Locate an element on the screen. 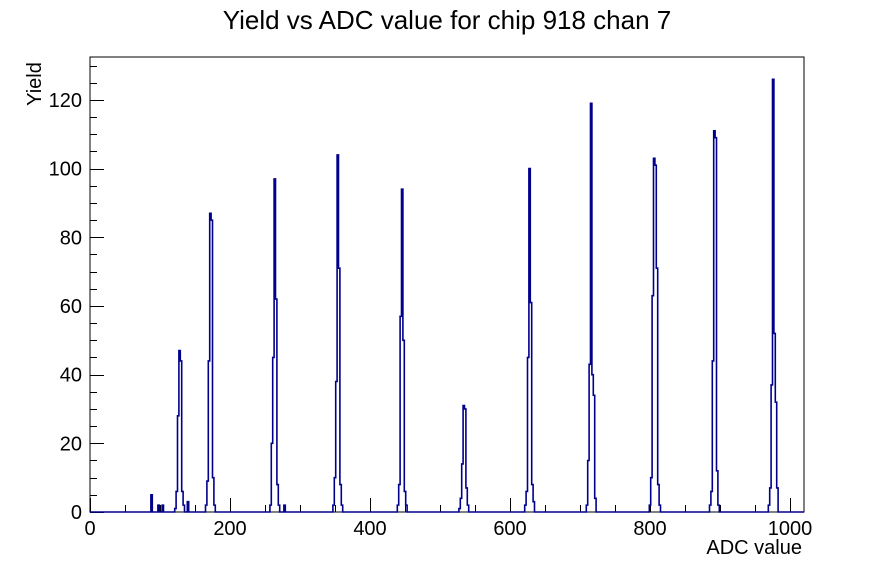 The width and height of the screenshot is (896, 572). y-tick-label: 100 is located at coordinates (65, 170).